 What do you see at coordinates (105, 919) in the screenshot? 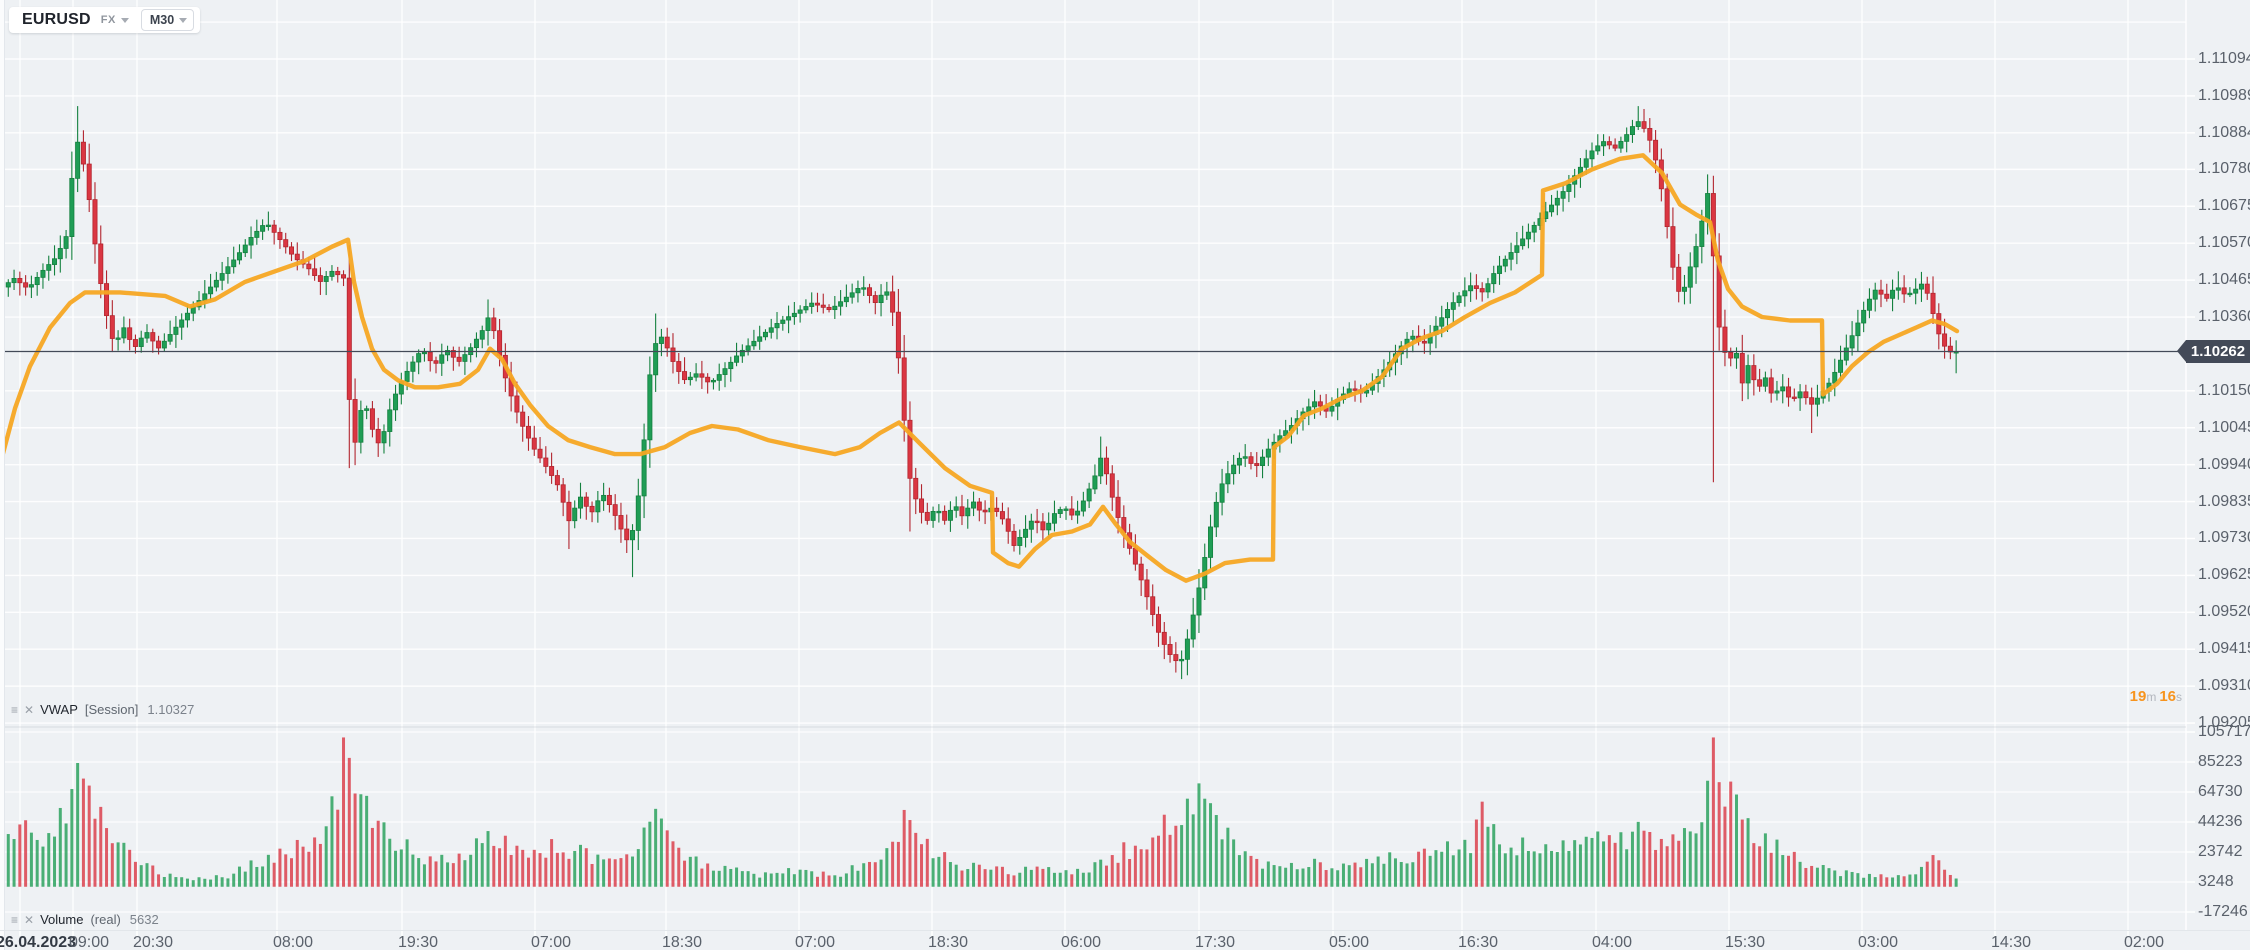
I see `indicator-param: (real)` at bounding box center [105, 919].